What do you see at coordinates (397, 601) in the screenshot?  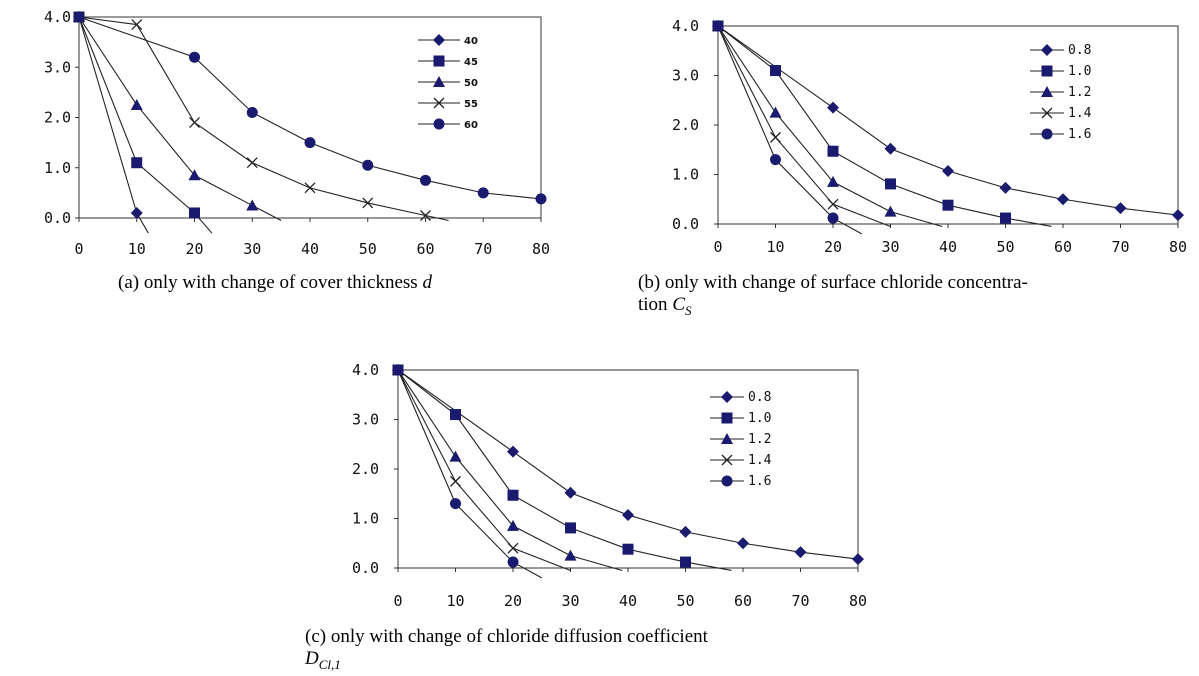 I see `chart-c-xtick-label: 0` at bounding box center [397, 601].